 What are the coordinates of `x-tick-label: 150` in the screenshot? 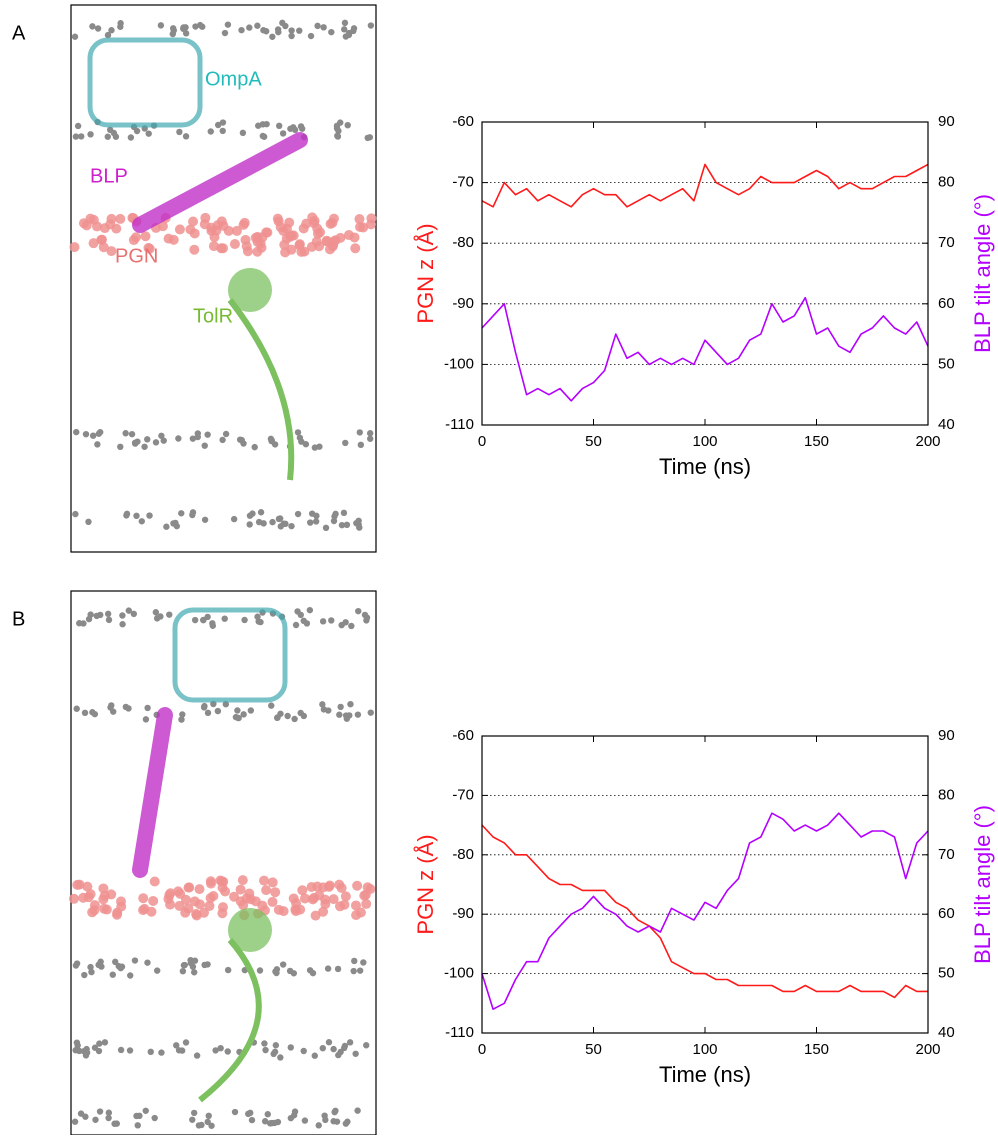 It's located at (816, 1049).